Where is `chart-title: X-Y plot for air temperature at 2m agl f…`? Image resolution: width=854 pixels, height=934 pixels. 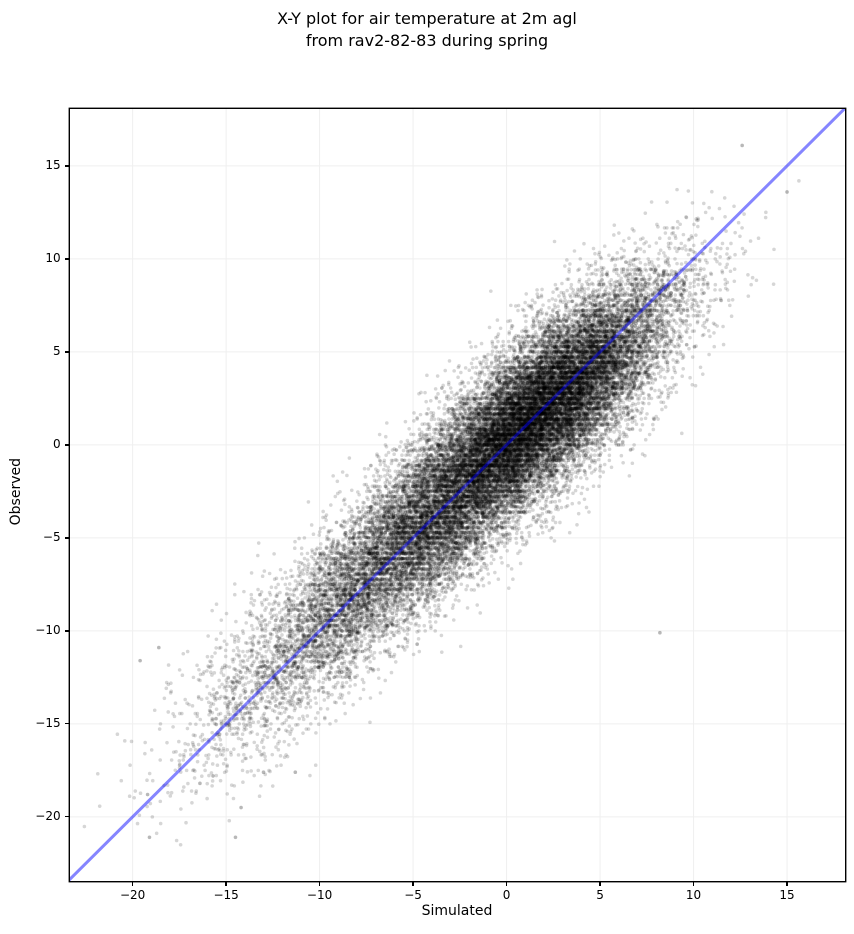 chart-title: X-Y plot for air temperature at 2m agl f… is located at coordinates (427, 30).